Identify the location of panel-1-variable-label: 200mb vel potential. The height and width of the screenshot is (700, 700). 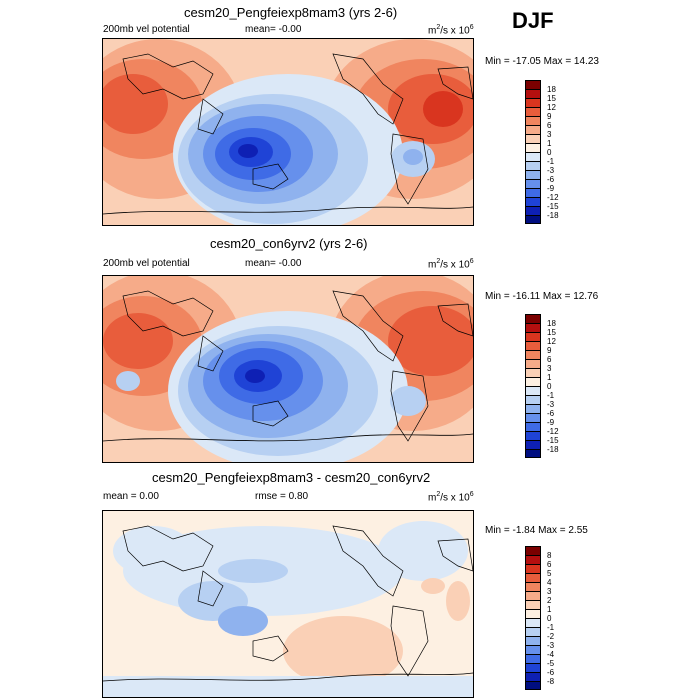
(146, 29).